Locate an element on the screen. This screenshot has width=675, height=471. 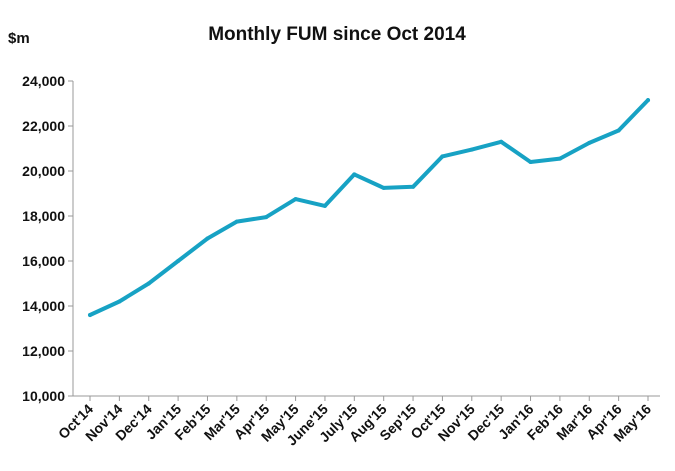
y-tick-label: 12,000 is located at coordinates (43, 351).